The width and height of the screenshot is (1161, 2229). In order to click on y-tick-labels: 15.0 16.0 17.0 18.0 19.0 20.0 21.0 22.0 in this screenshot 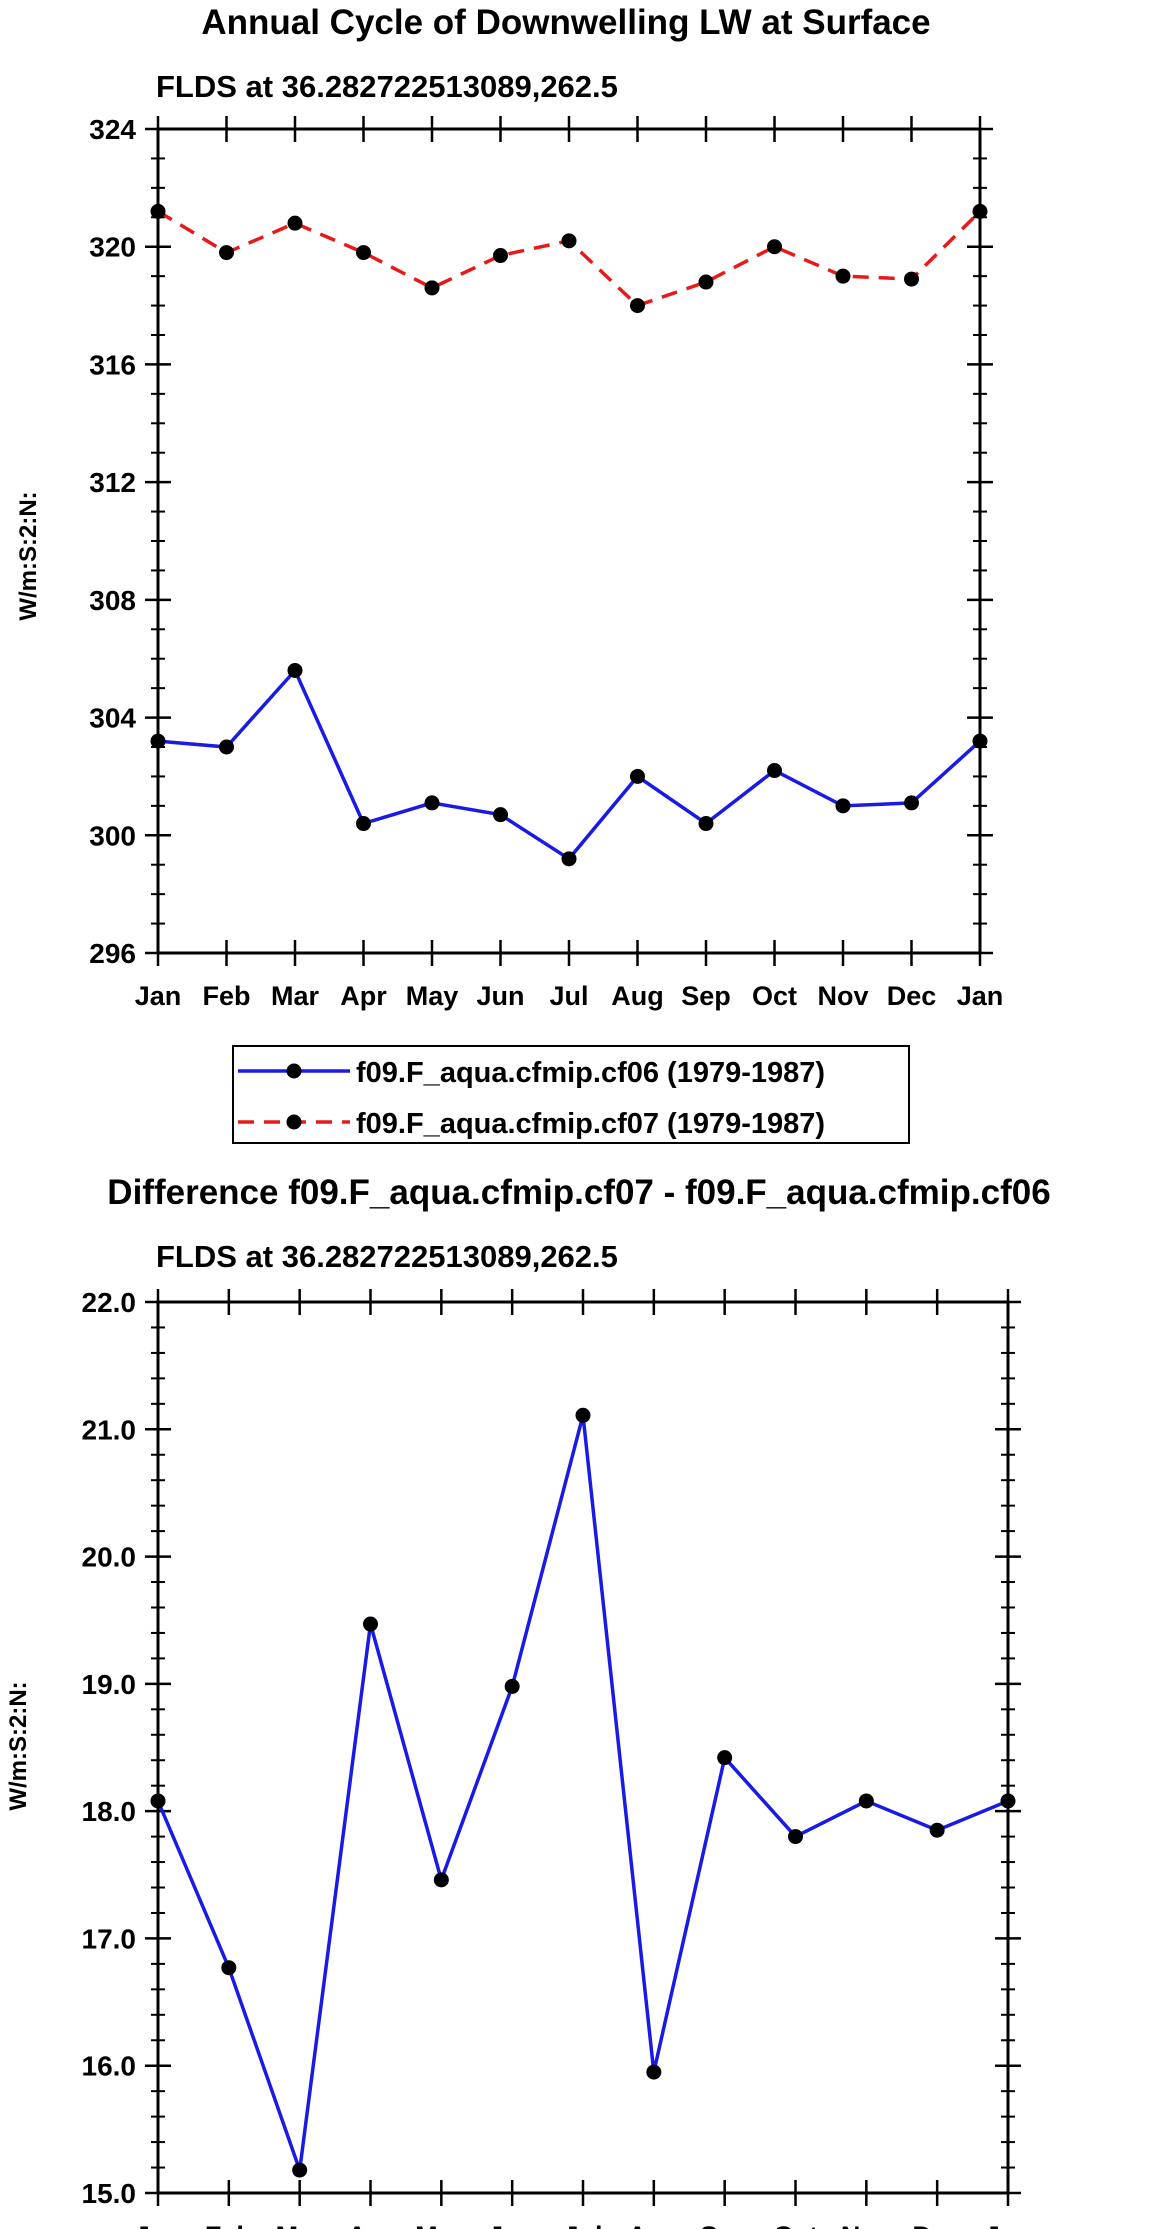, I will do `click(109, 1748)`.